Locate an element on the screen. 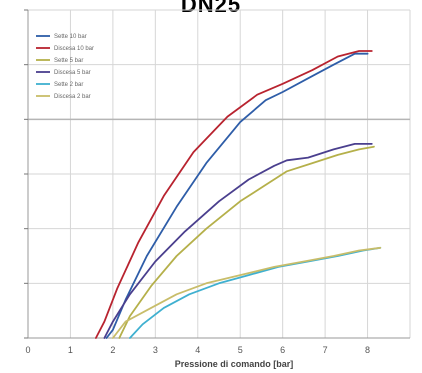  x-tick-label: 7 is located at coordinates (325, 350).